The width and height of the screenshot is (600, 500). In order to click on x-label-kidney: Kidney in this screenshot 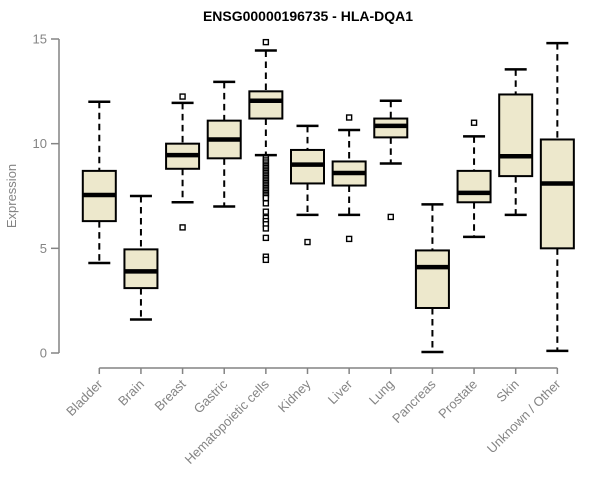, I will do `click(294, 395)`.